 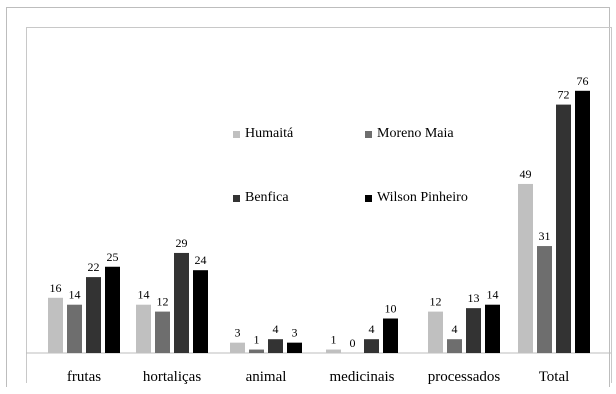 What do you see at coordinates (464, 377) in the screenshot?
I see `category-label: processados` at bounding box center [464, 377].